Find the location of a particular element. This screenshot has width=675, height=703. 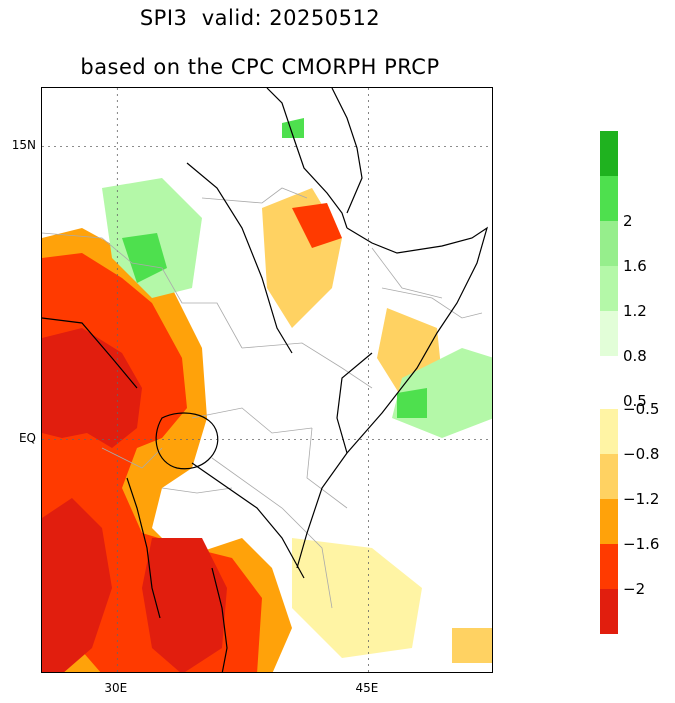

legend-label: −1.2 is located at coordinates (641, 499).